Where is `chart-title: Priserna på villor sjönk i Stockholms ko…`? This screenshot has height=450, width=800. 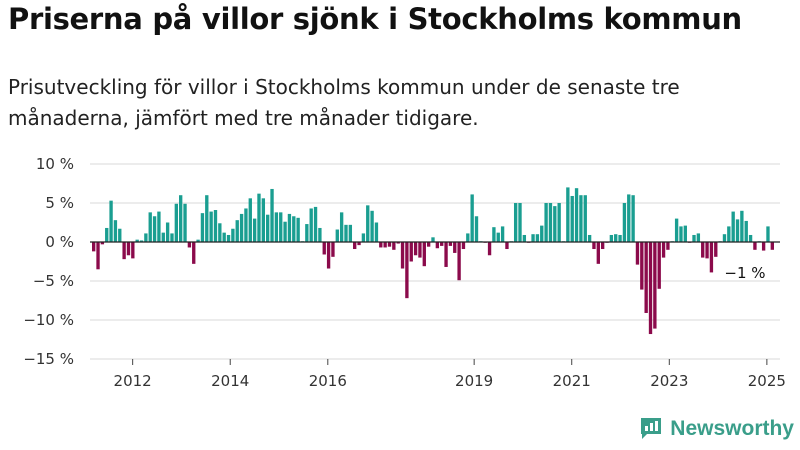
chart-title: Priserna på villor sjönk i Stockholms ko… is located at coordinates (375, 19).